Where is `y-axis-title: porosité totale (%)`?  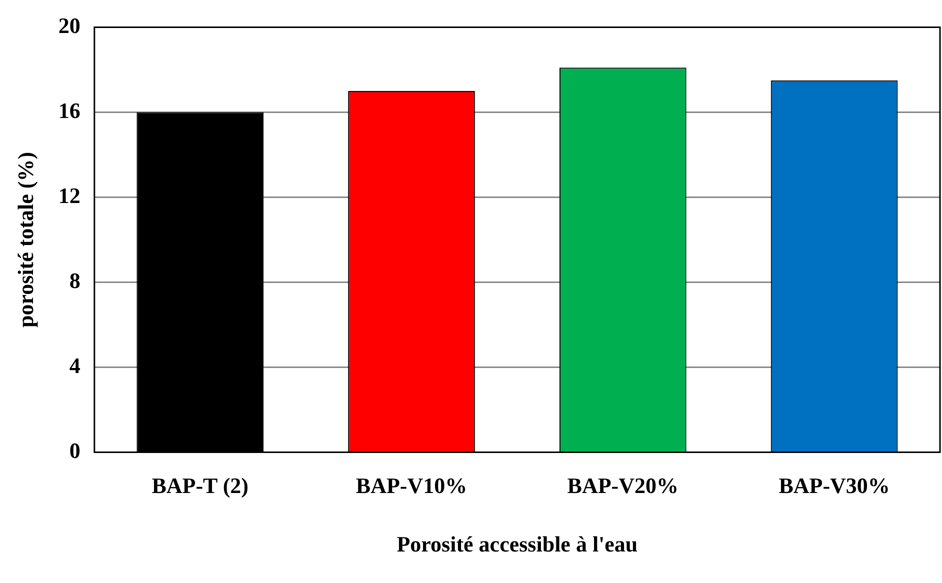
y-axis-title: porosité totale (%) is located at coordinates (25, 240).